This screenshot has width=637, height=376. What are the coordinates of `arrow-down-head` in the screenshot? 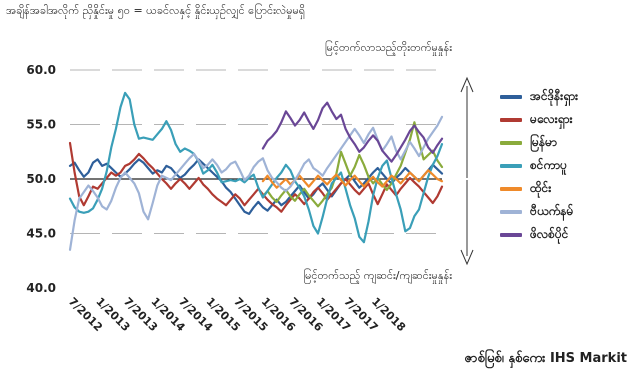 It's located at (467, 257).